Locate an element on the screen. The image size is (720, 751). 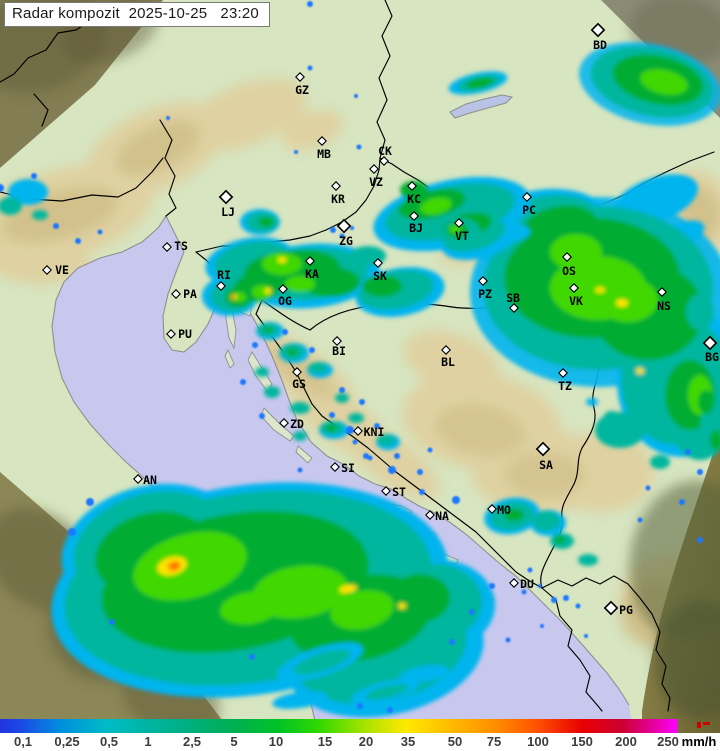
station-marker-st is located at coordinates (386, 491).